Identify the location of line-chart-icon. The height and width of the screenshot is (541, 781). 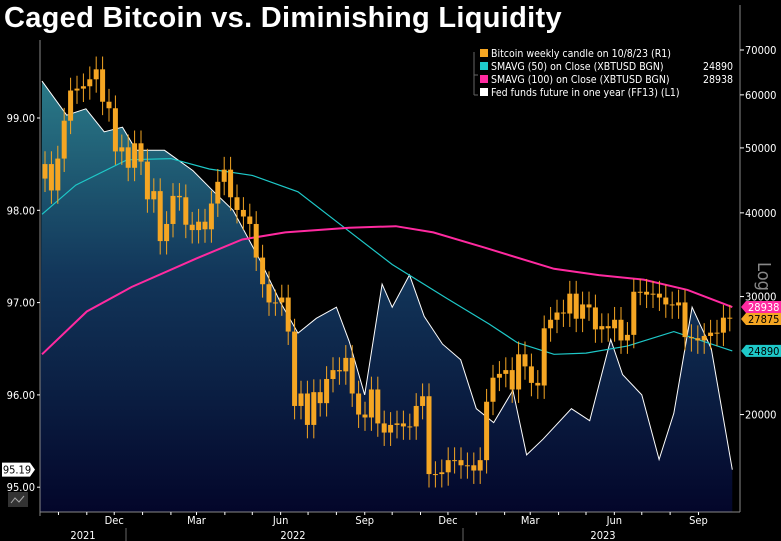
(17, 499).